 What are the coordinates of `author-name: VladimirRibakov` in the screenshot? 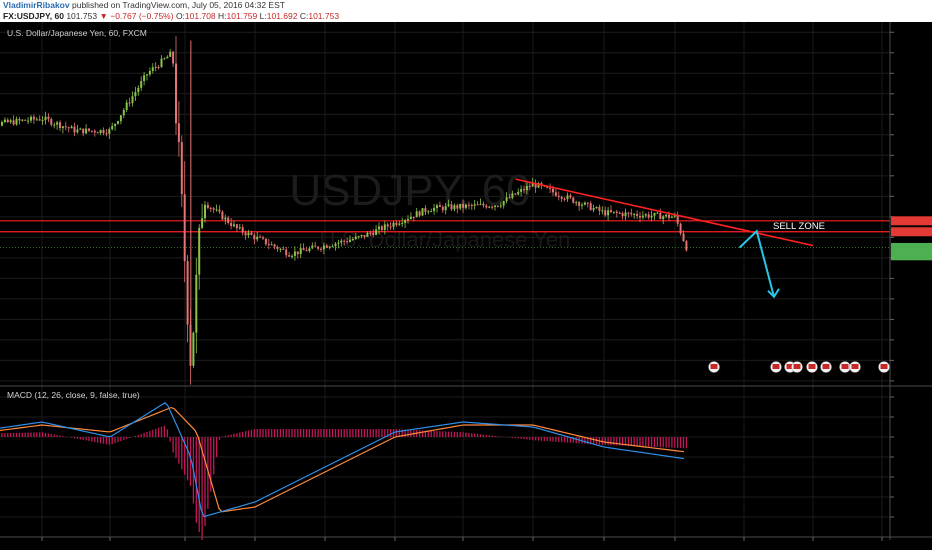 It's located at (36, 5).